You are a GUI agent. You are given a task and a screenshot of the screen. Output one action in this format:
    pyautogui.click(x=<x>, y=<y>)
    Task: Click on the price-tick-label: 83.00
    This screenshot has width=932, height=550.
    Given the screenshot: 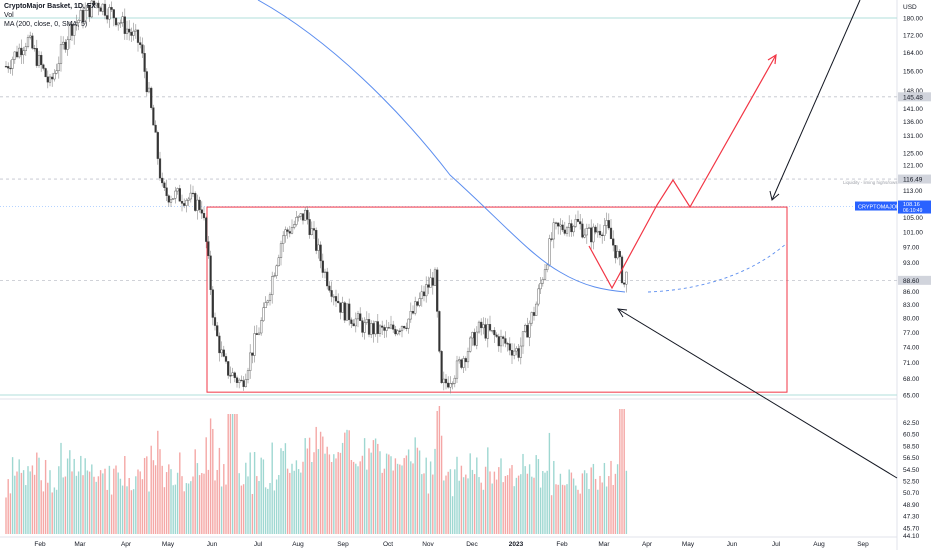 What is the action you would take?
    pyautogui.click(x=911, y=305)
    